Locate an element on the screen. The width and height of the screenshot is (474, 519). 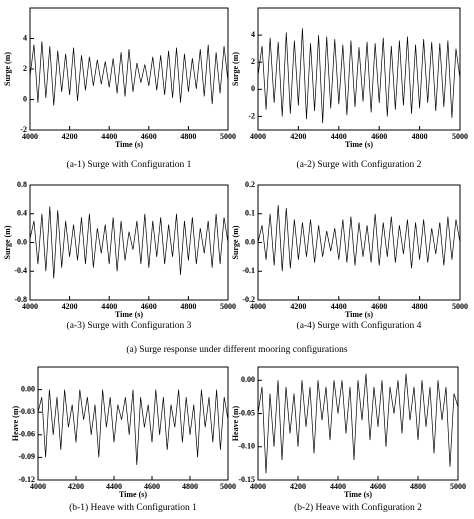
chart-caption: (b-2) Heave with Configuration 2 is located at coordinates (358, 507).